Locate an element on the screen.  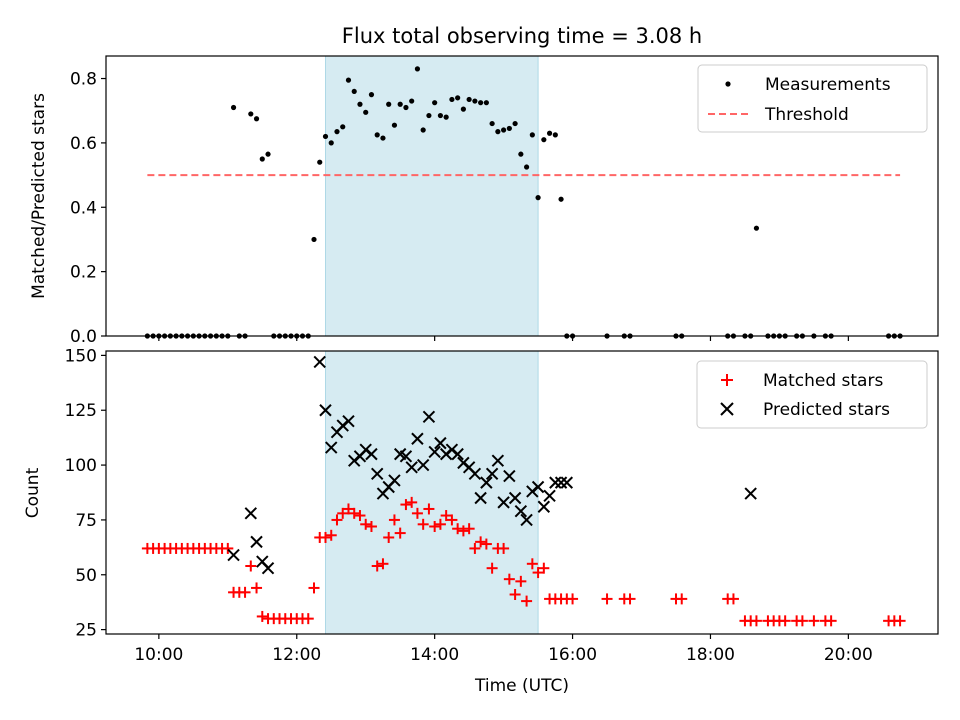
y-tick-label-bot-2: 75 is located at coordinates (86, 521).